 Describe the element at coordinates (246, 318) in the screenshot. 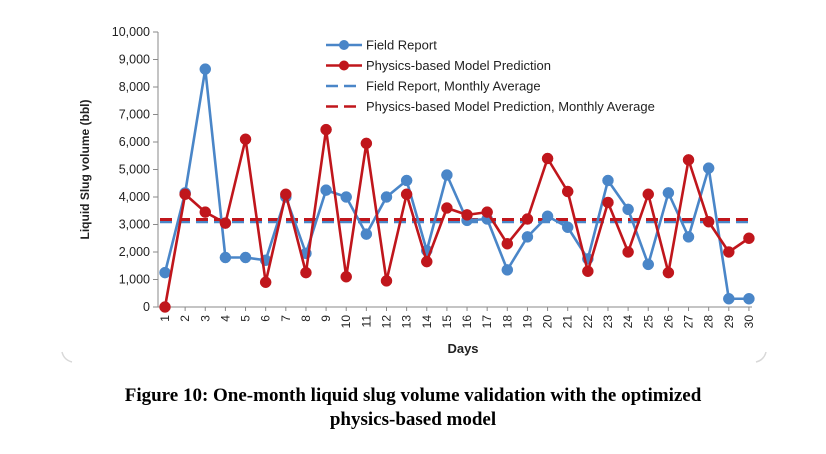

I see `x-tick-label: 5` at that location.